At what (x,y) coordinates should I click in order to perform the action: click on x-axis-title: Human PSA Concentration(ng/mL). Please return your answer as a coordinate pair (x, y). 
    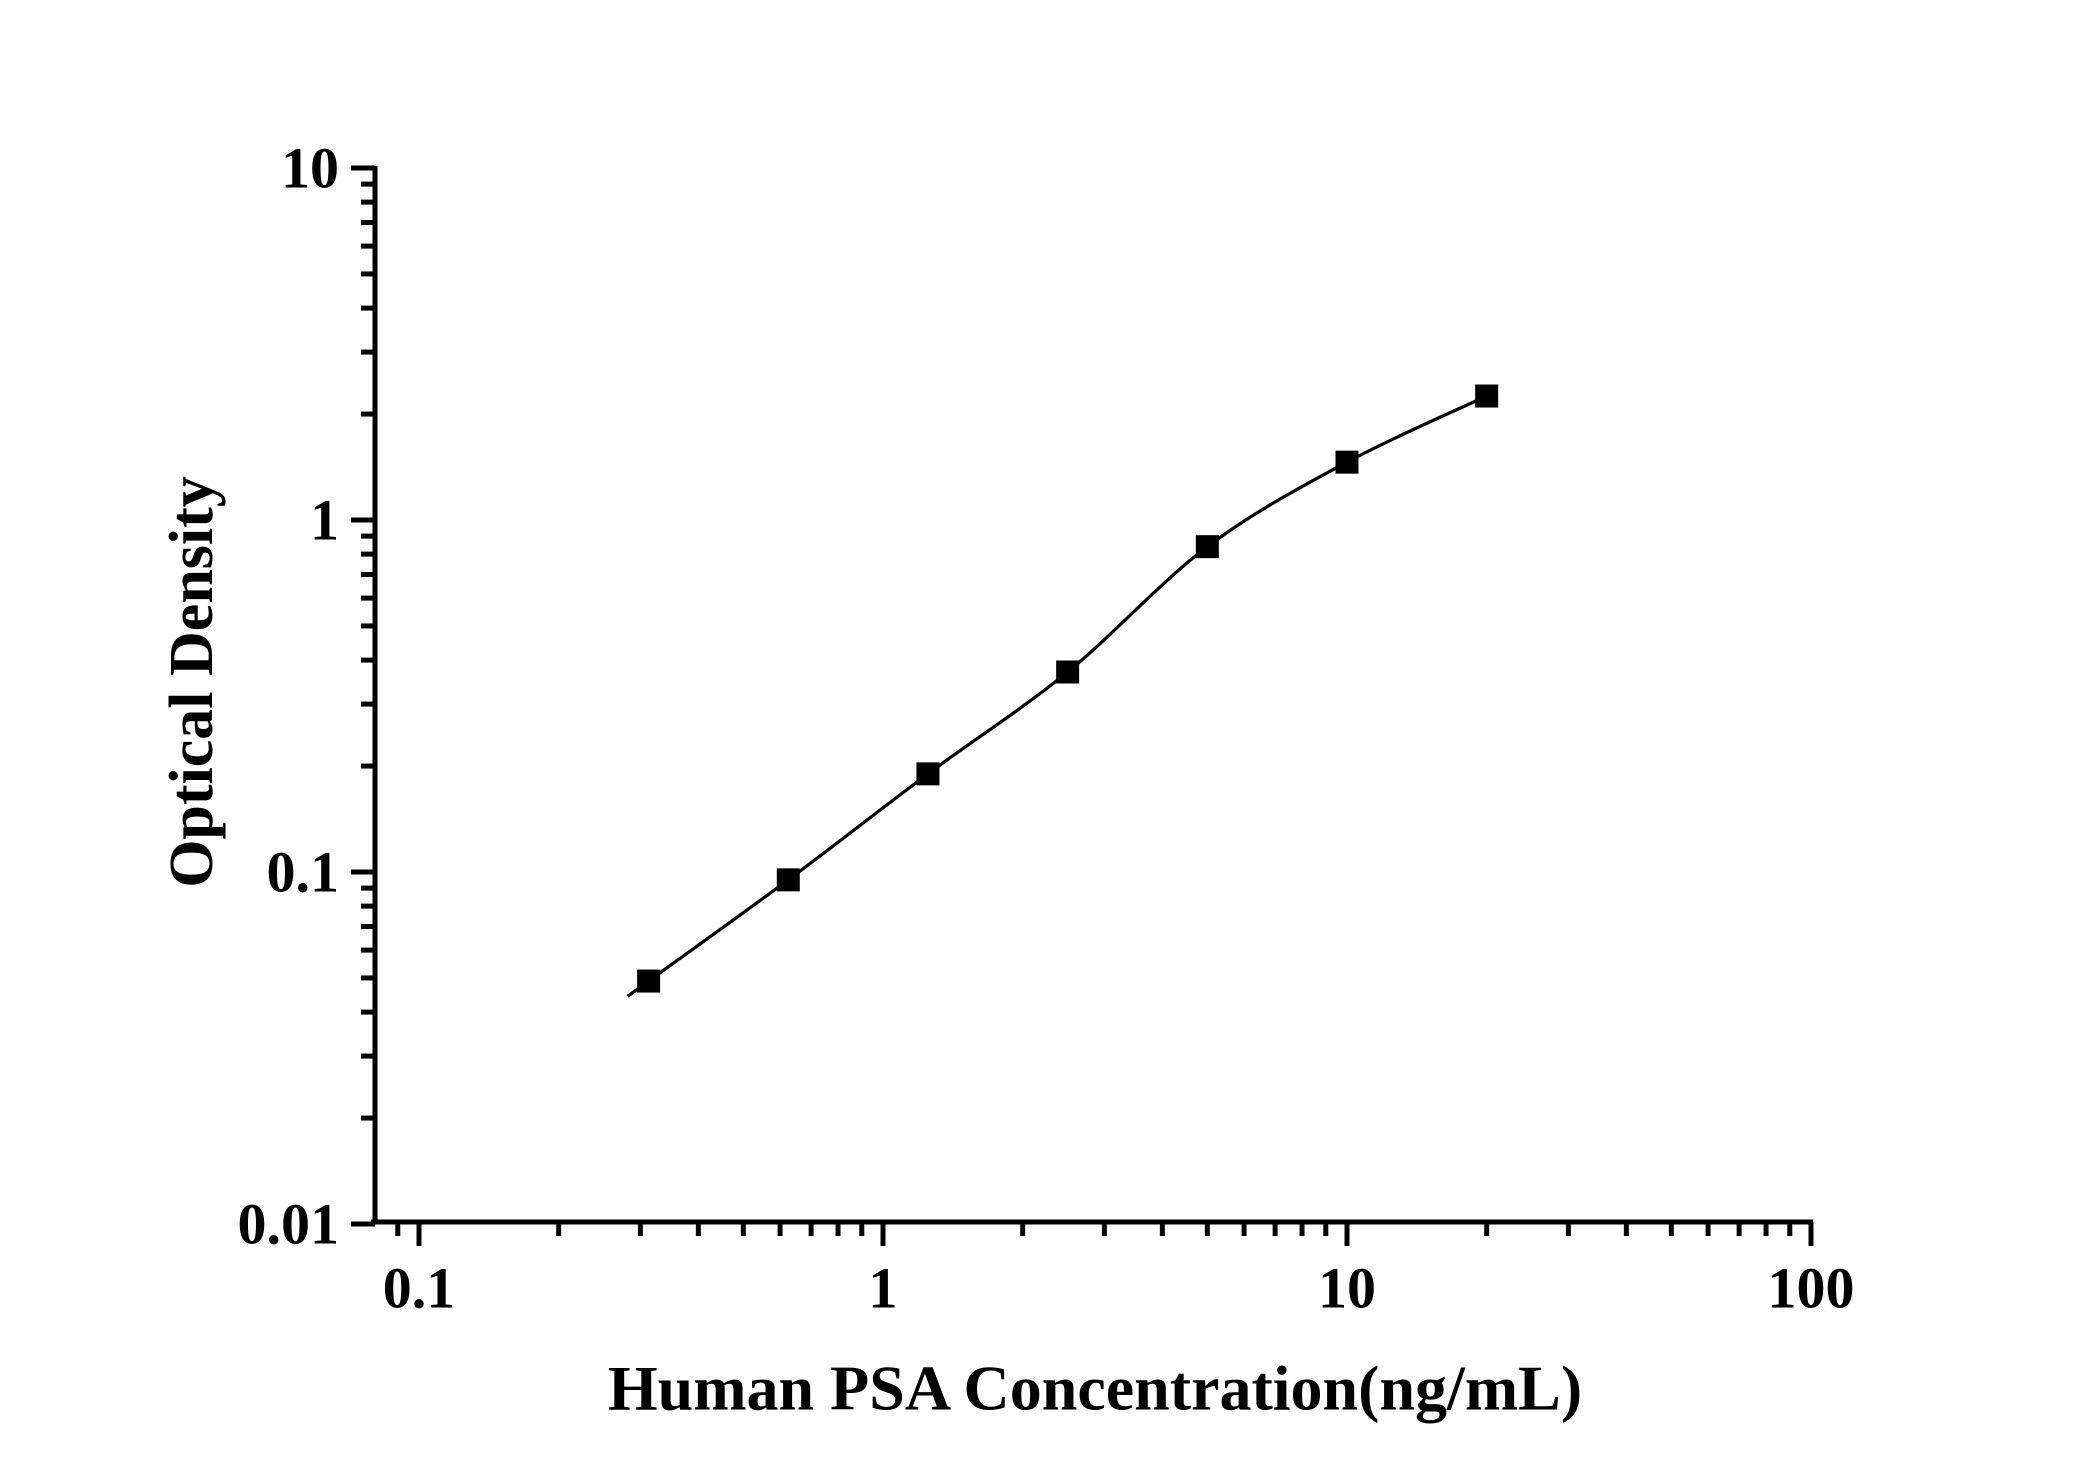
    Looking at the image, I should click on (1095, 1388).